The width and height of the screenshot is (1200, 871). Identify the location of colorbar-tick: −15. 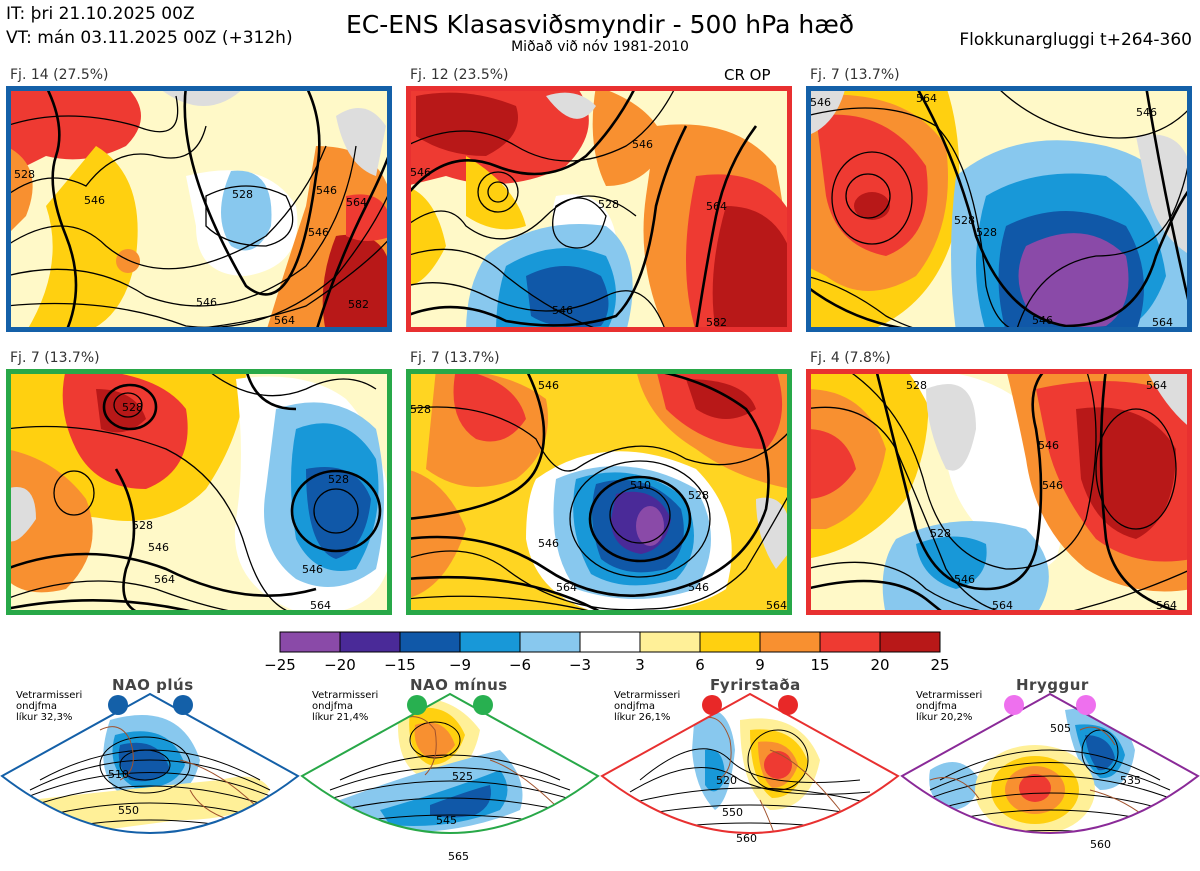
(400, 665).